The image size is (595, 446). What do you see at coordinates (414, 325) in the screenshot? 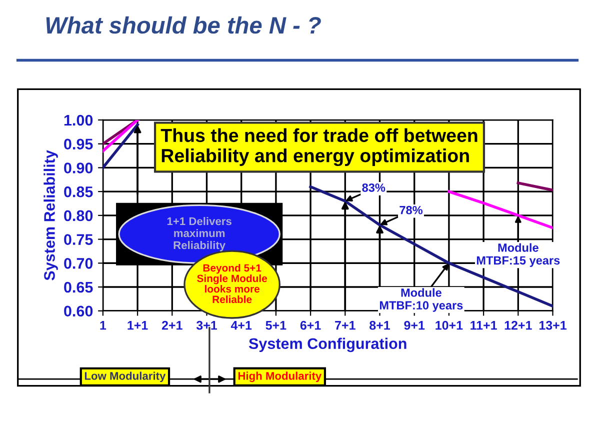
I see `x-tick-label: 9+1` at bounding box center [414, 325].